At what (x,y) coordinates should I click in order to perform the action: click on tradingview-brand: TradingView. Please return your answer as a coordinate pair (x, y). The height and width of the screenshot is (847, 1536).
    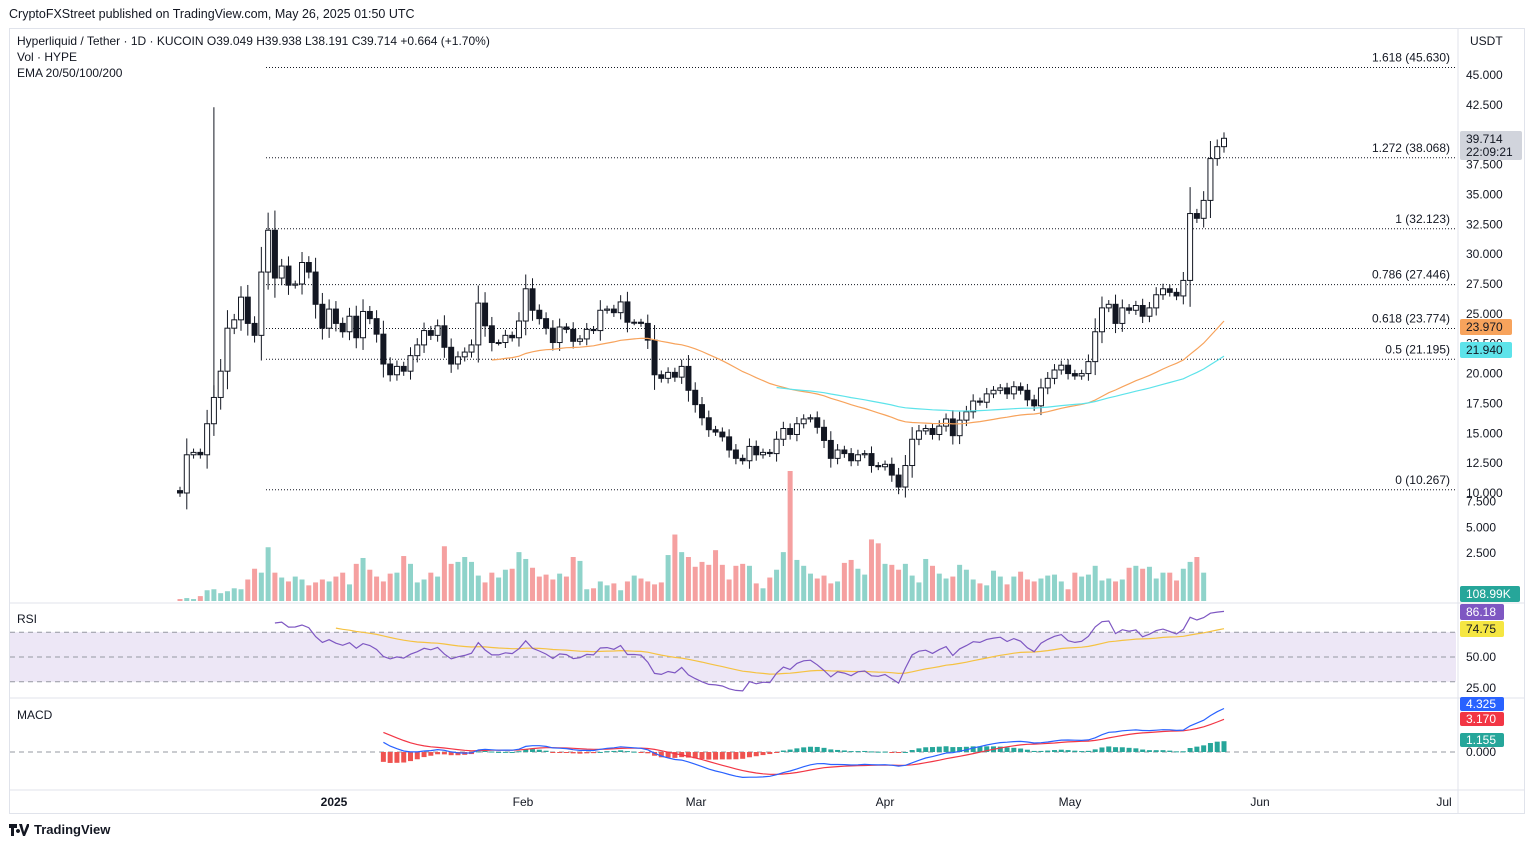
    Looking at the image, I should click on (72, 829).